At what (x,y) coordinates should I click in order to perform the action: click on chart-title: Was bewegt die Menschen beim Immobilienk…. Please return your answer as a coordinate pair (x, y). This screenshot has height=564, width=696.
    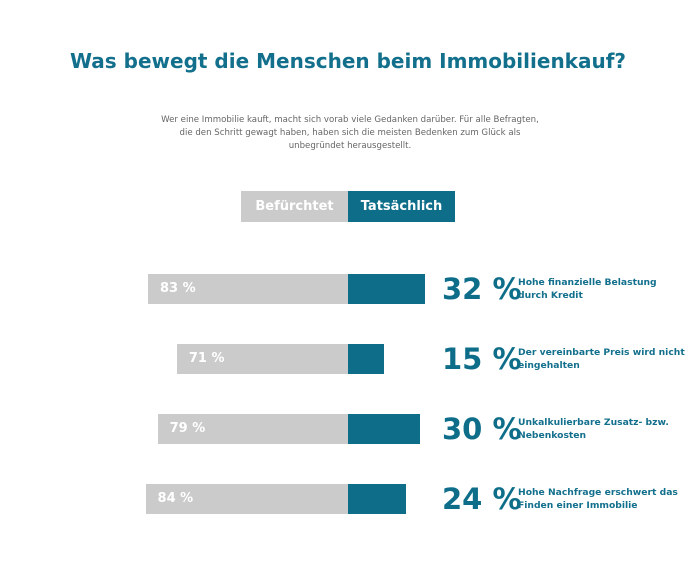
    Looking at the image, I should click on (348, 61).